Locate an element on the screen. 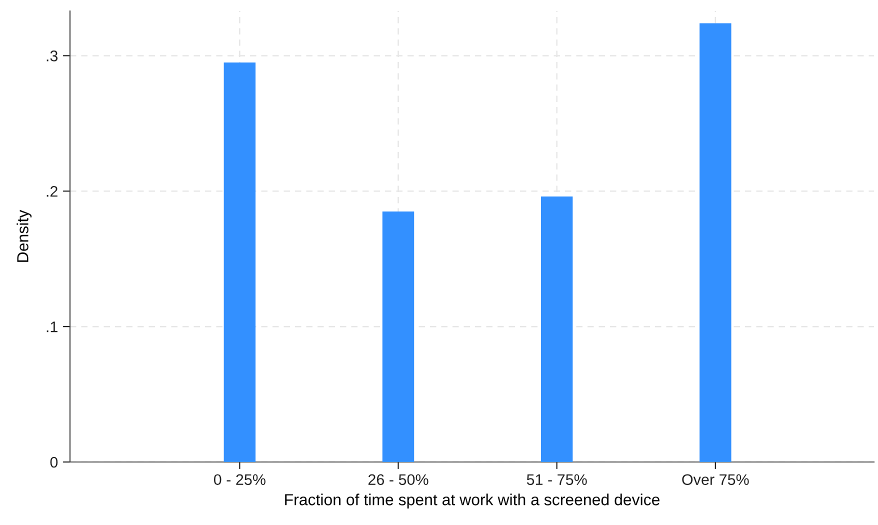 The height and width of the screenshot is (525, 878). x-tick-label: 26 - 50% is located at coordinates (398, 480).